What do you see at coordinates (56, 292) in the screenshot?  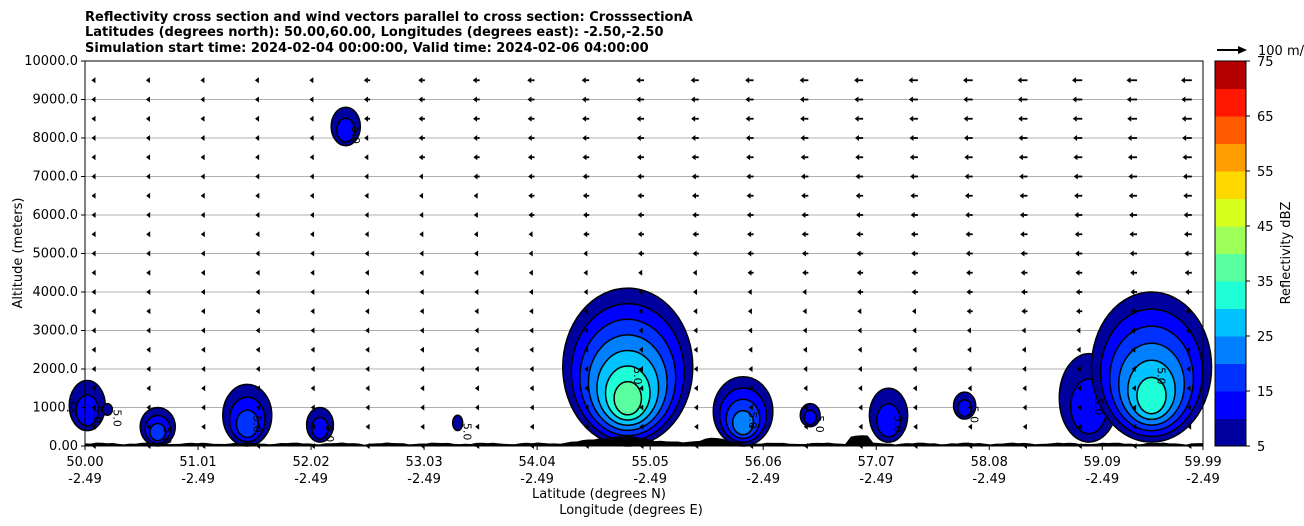 I see `y-tick-label: 4000.0` at bounding box center [56, 292].